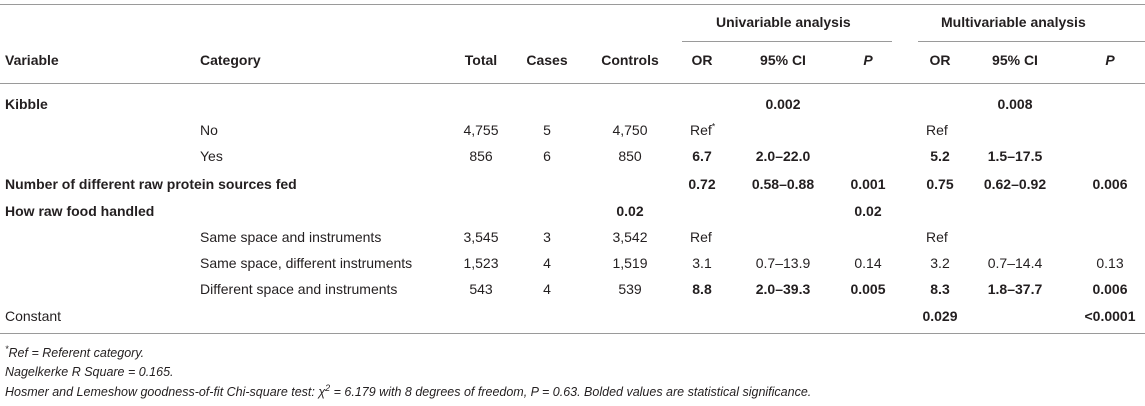 This screenshot has width=1145, height=406. Describe the element at coordinates (868, 289) in the screenshot. I see `row-p-uni: 0.005` at that location.